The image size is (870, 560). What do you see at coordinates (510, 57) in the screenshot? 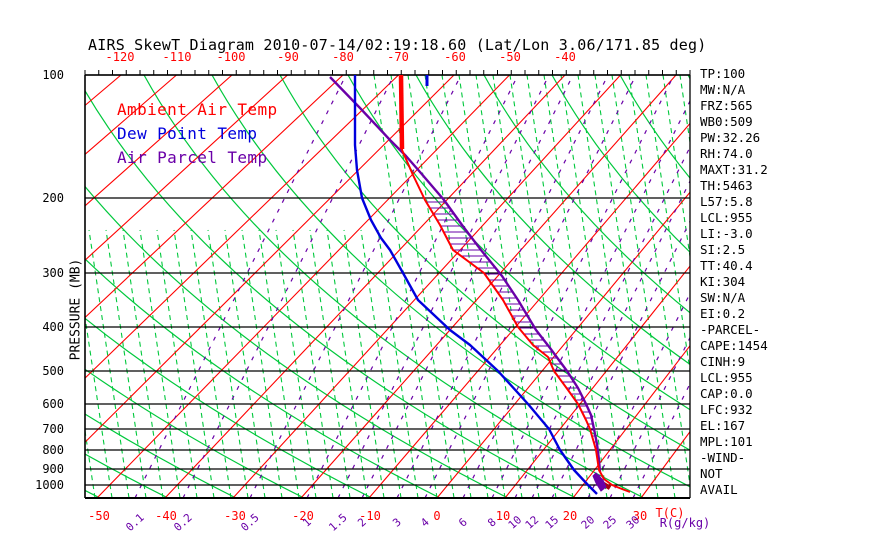
I see `top-temp-tick--50: -50` at bounding box center [510, 57].